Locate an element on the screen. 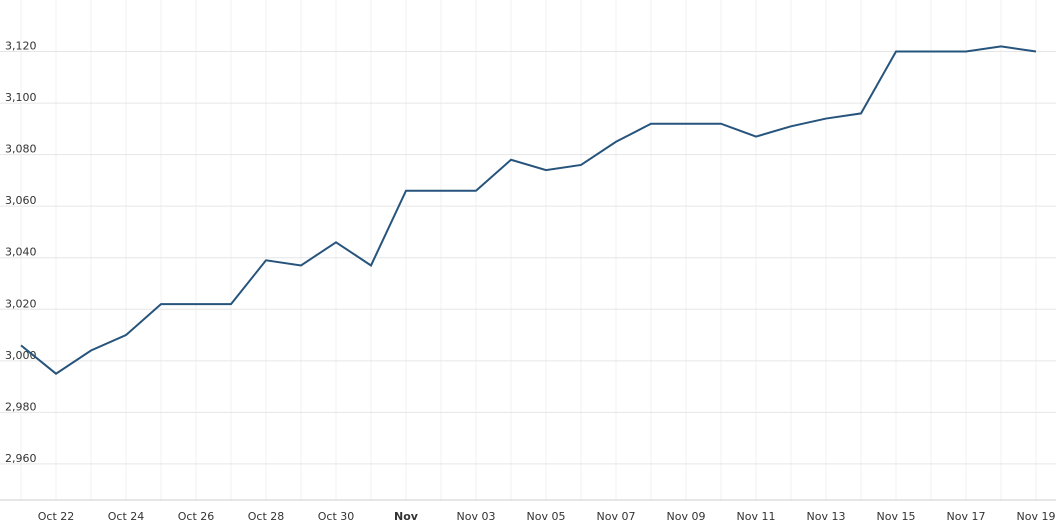  x-tick-label: Oct 28 is located at coordinates (266, 516).